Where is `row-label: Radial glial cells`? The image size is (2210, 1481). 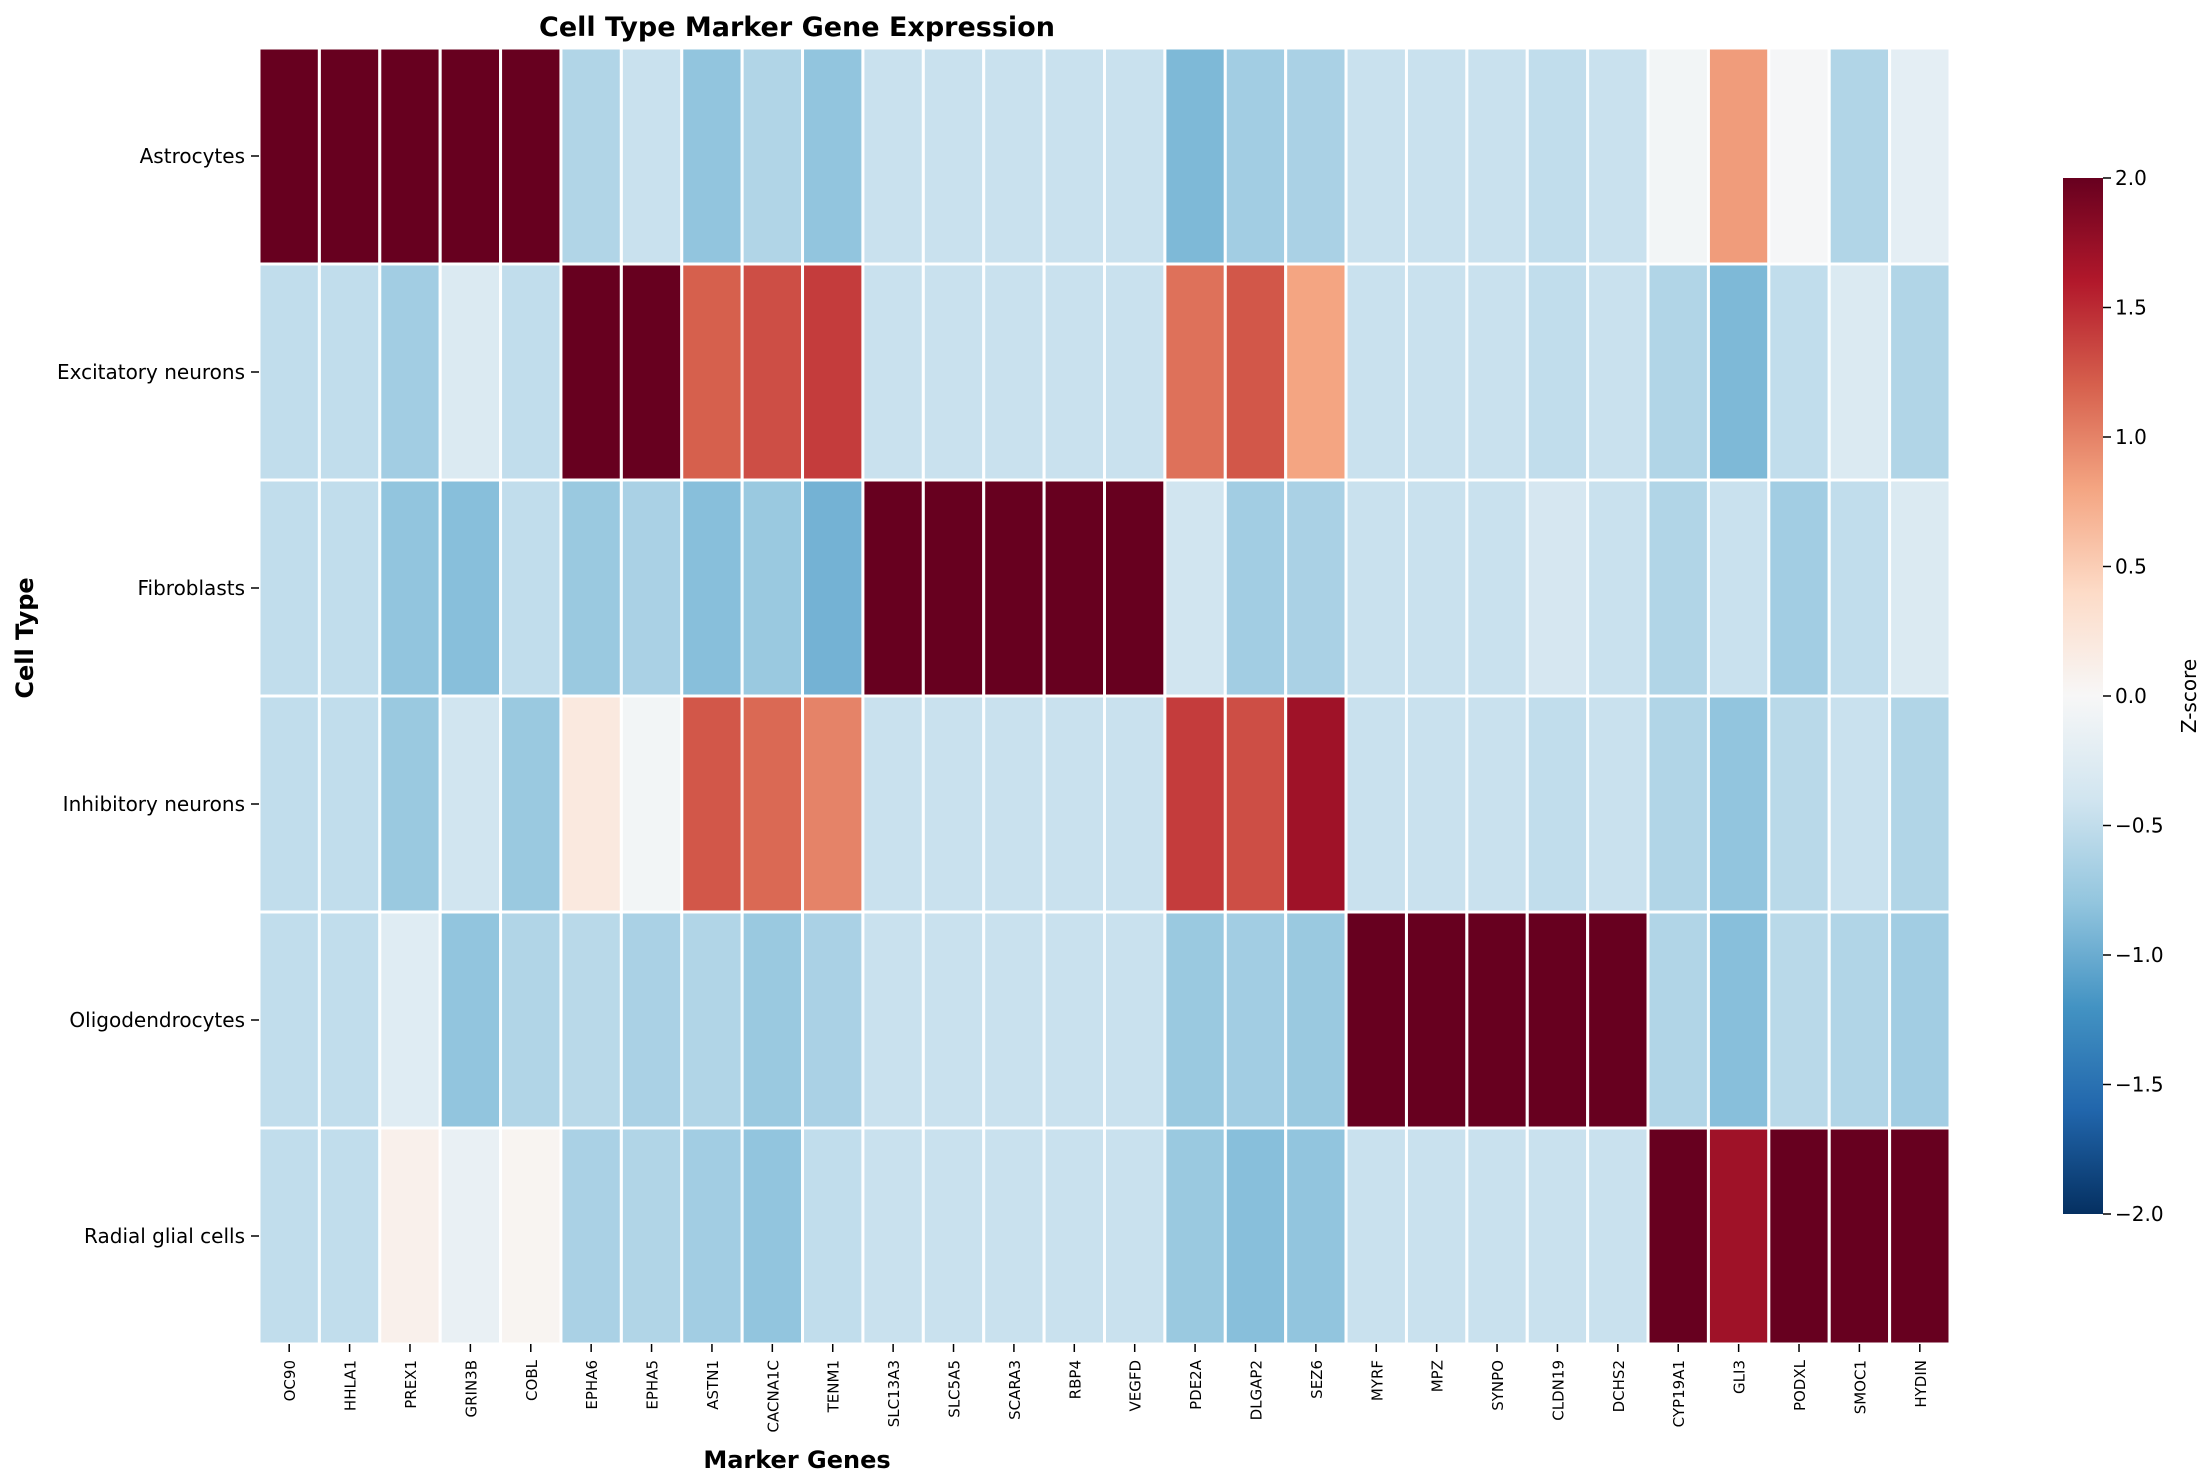
row-label: Radial glial cells is located at coordinates (164, 1236).